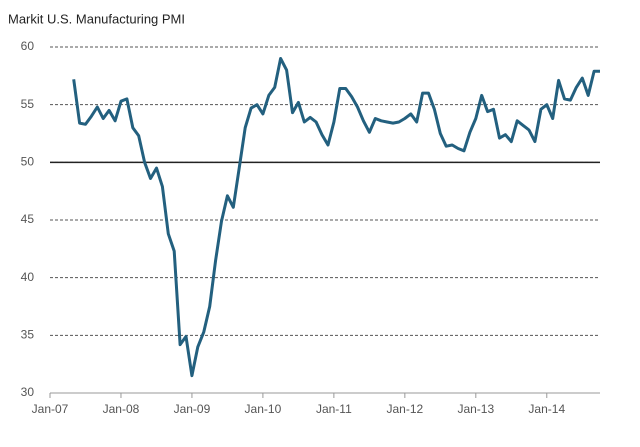 Image resolution: width=640 pixels, height=447 pixels. I want to click on y-tick-label: 45, so click(28, 219).